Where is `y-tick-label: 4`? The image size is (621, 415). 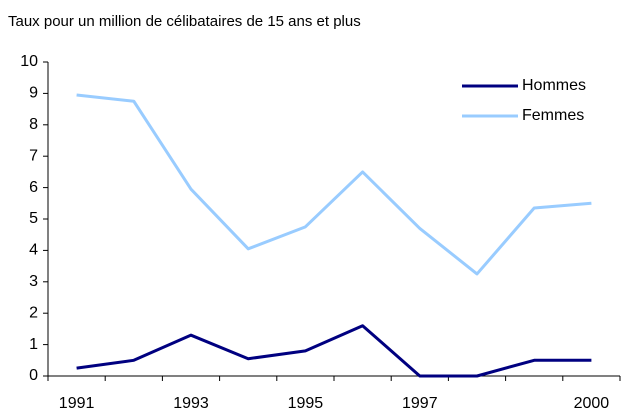
y-tick-label: 4 is located at coordinates (33, 250).